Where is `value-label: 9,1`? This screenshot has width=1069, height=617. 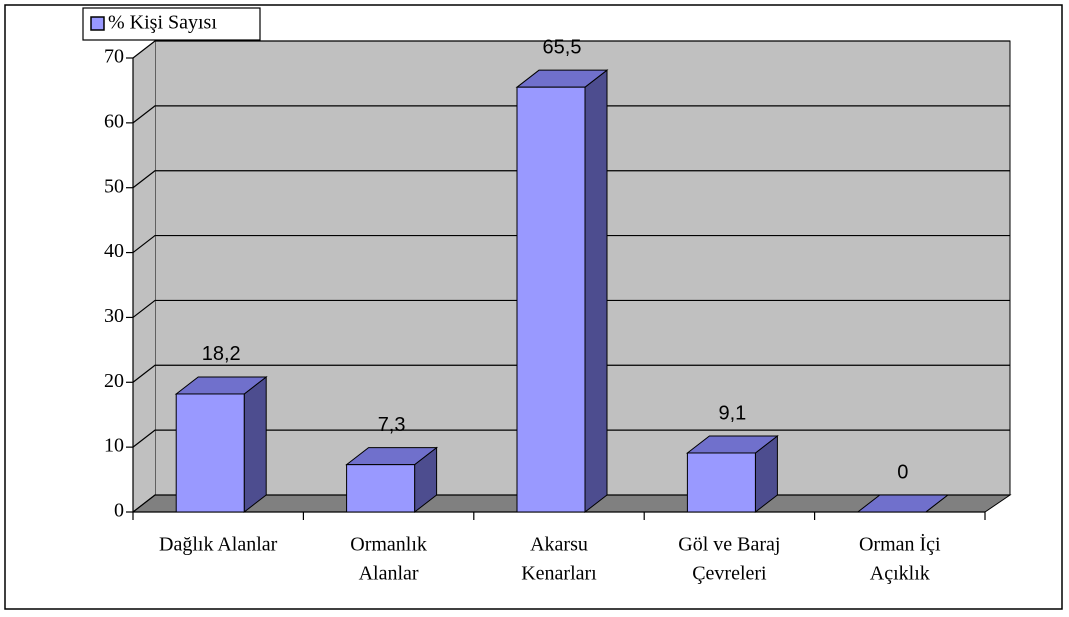
value-label: 9,1 is located at coordinates (732, 413).